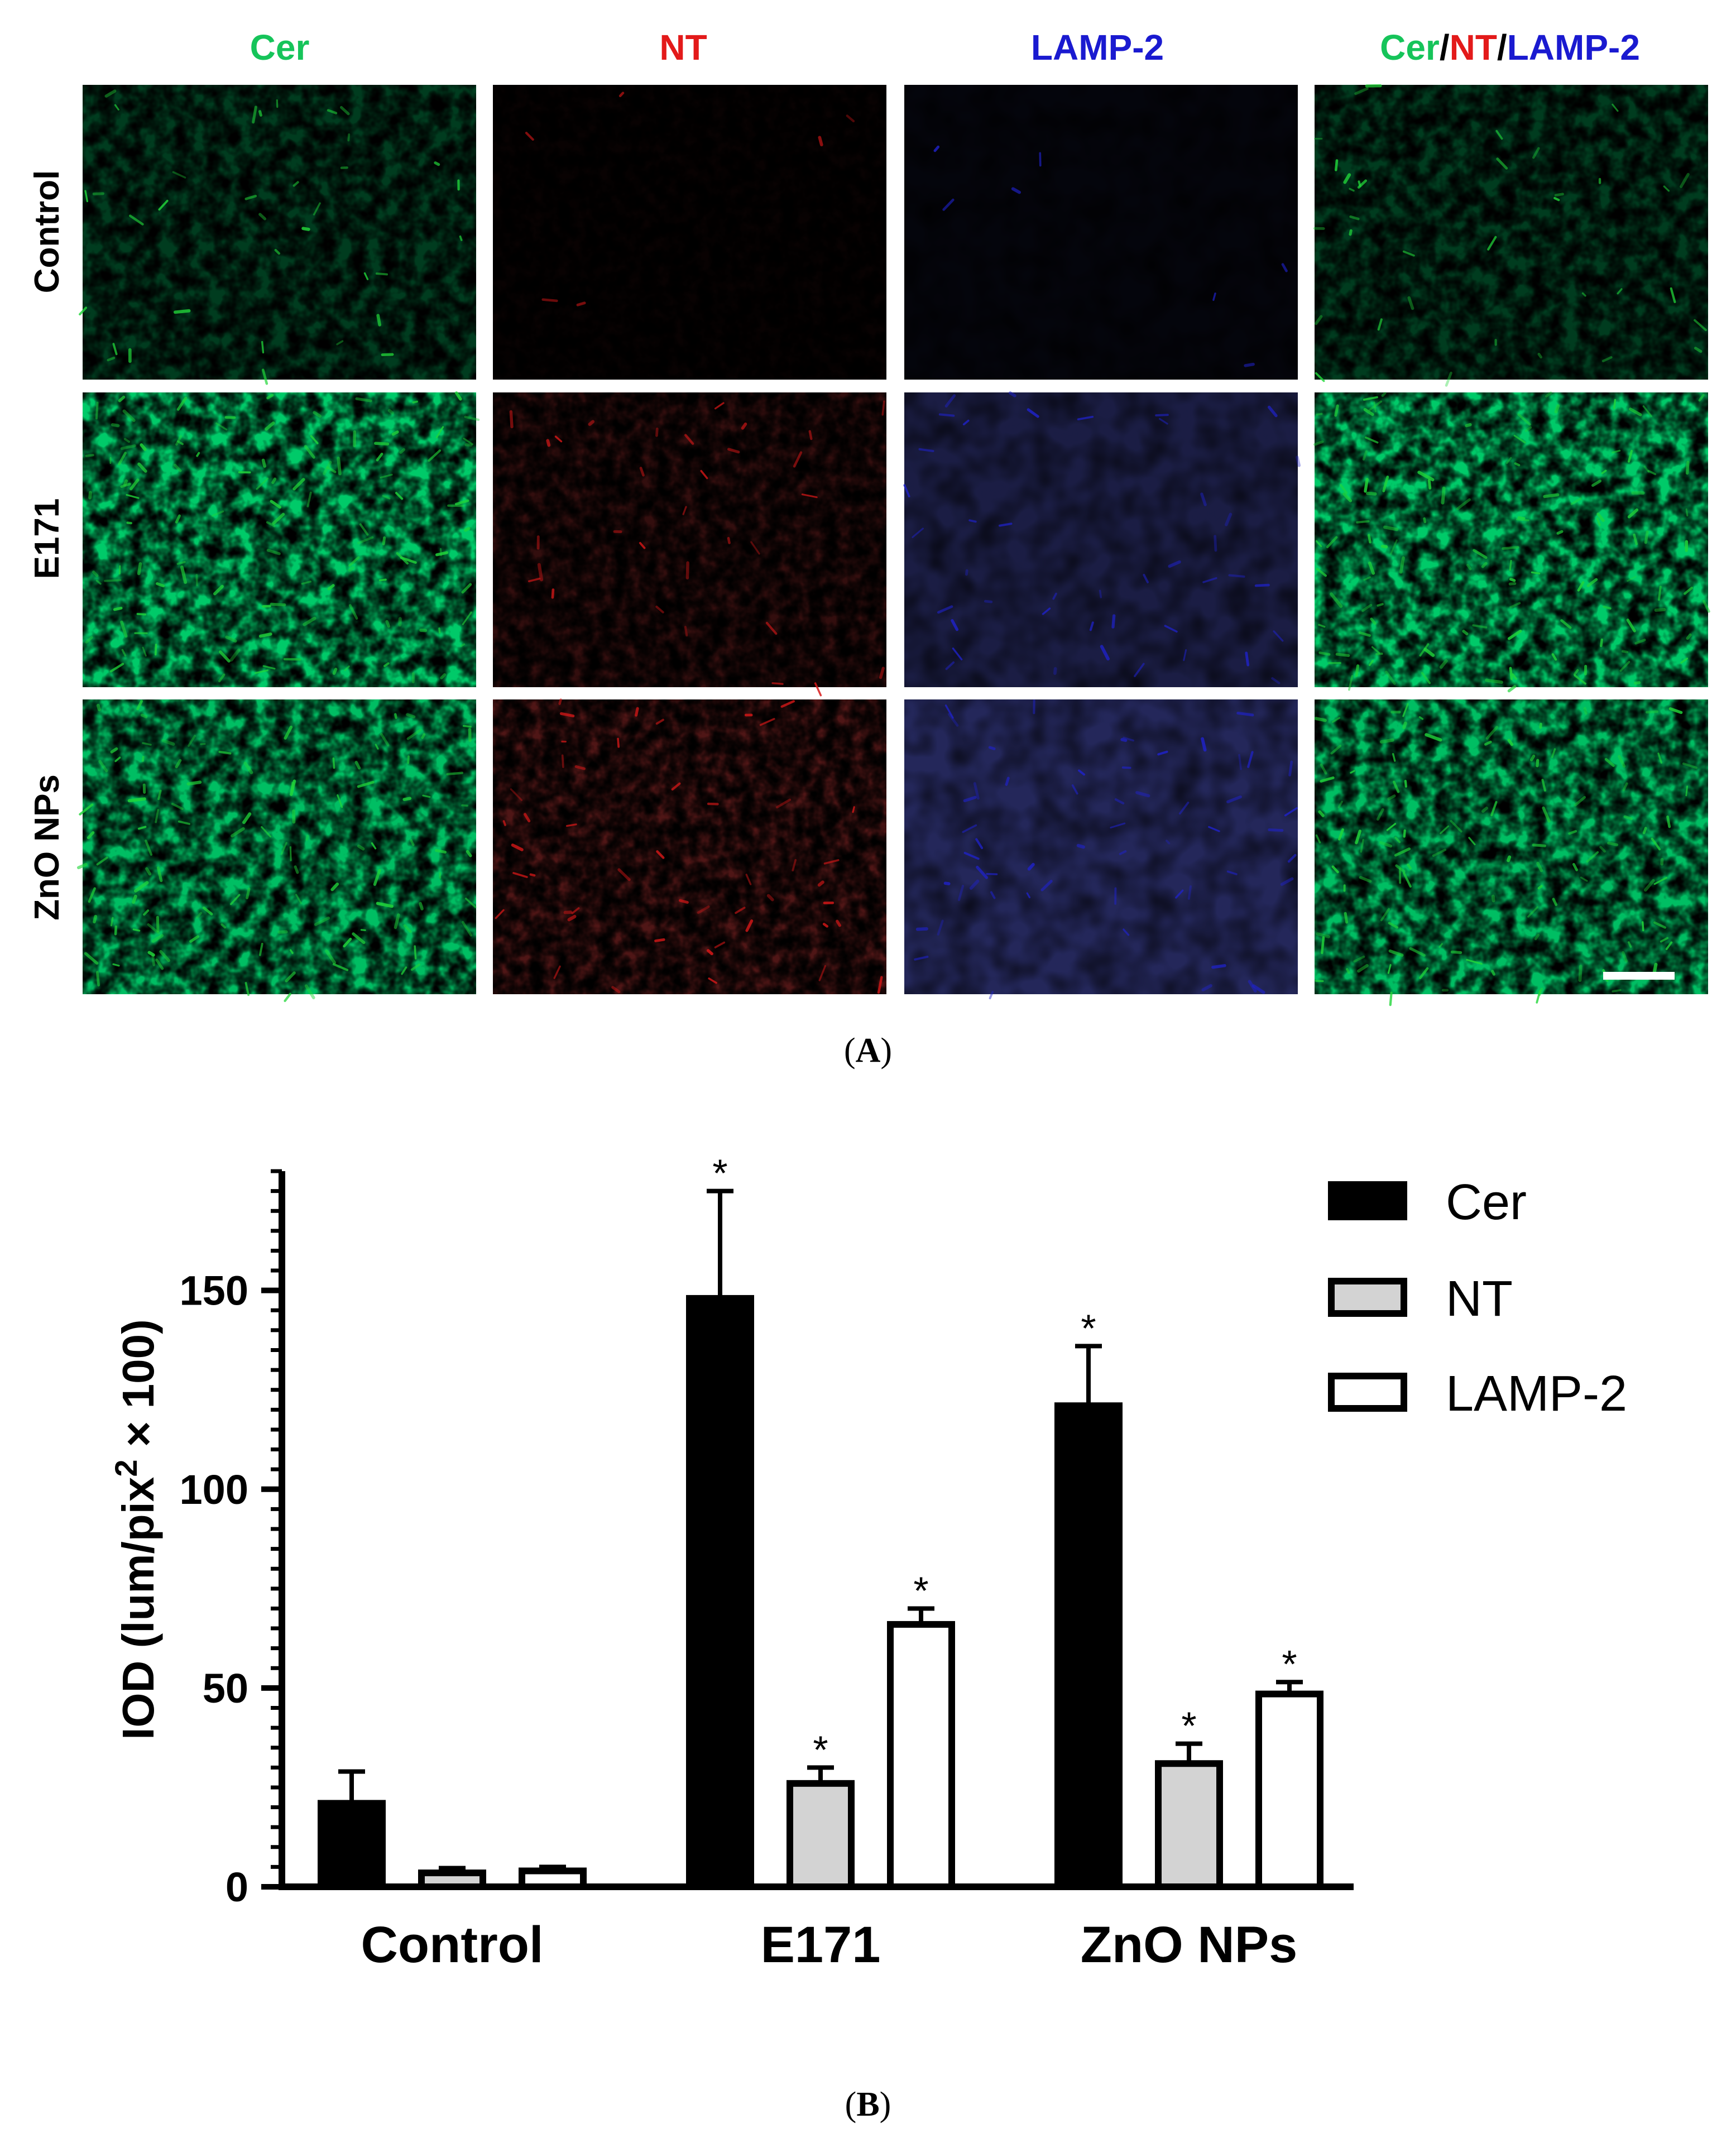 This screenshot has width=1736, height=2138. What do you see at coordinates (1639, 976) in the screenshot?
I see `scale-bar` at bounding box center [1639, 976].